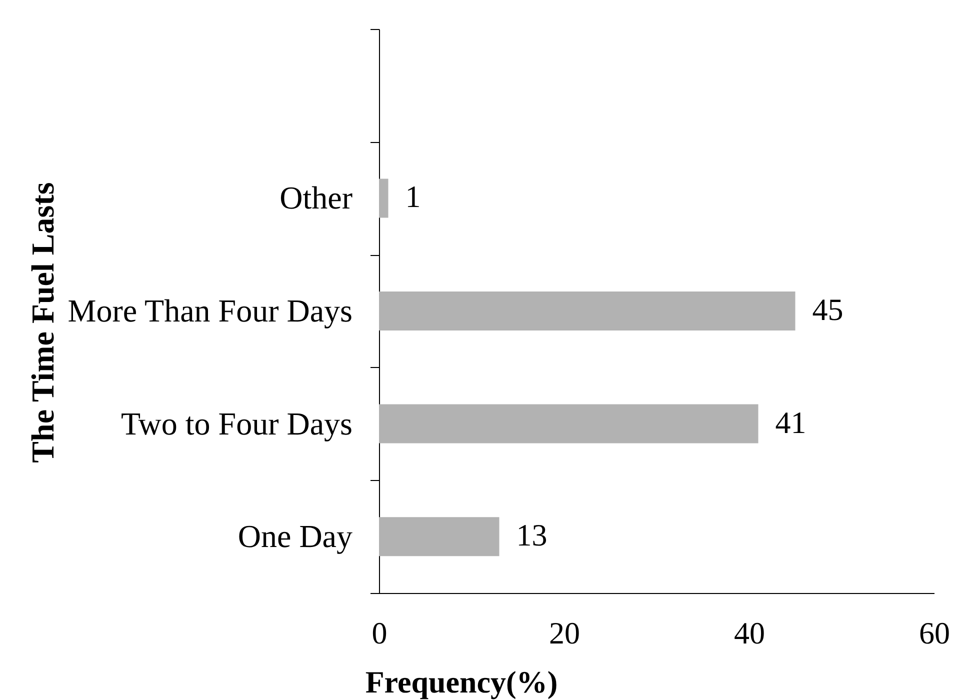 Image resolution: width=959 pixels, height=700 pixels. I want to click on y-tick-label: Other, so click(316, 198).